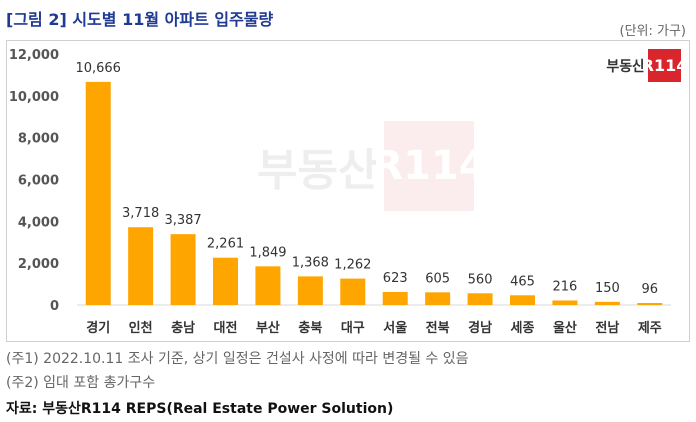 The height and width of the screenshot is (422, 696). Describe the element at coordinates (268, 328) in the screenshot. I see `x-tick-label: 부산` at that location.